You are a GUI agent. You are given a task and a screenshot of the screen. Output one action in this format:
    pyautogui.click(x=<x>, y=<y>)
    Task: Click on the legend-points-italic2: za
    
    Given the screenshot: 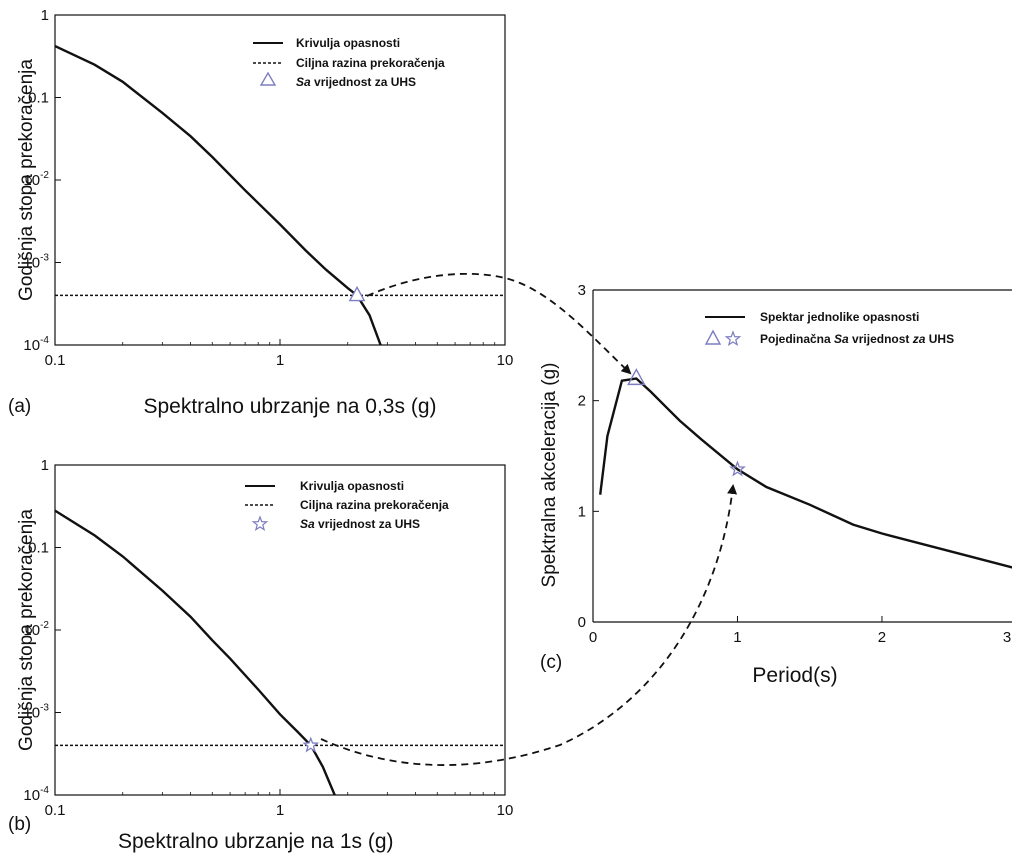 What is the action you would take?
    pyautogui.click(x=919, y=339)
    